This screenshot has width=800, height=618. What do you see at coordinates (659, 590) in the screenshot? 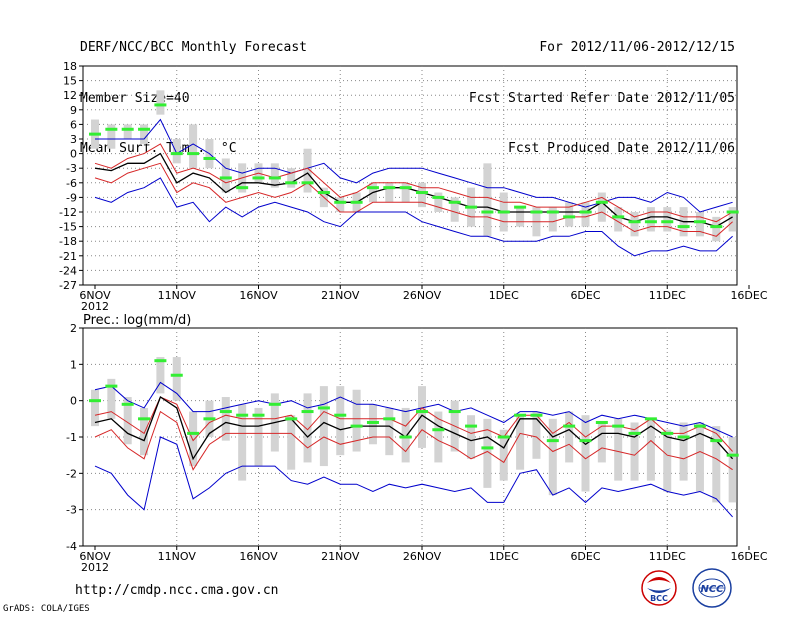
I see `bcc-logo-wave` at bounding box center [659, 590].